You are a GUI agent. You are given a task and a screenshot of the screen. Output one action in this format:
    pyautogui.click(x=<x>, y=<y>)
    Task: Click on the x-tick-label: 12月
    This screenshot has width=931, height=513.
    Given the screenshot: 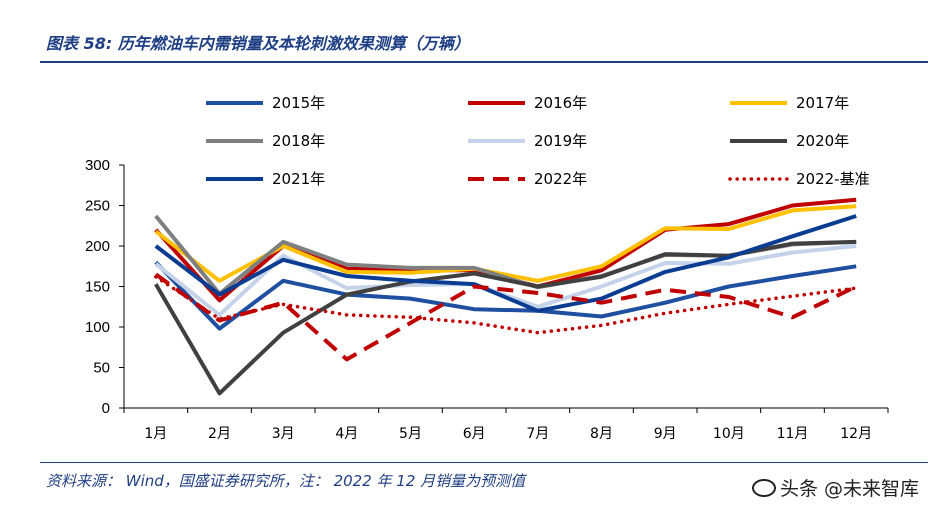 What is the action you would take?
    pyautogui.click(x=856, y=434)
    